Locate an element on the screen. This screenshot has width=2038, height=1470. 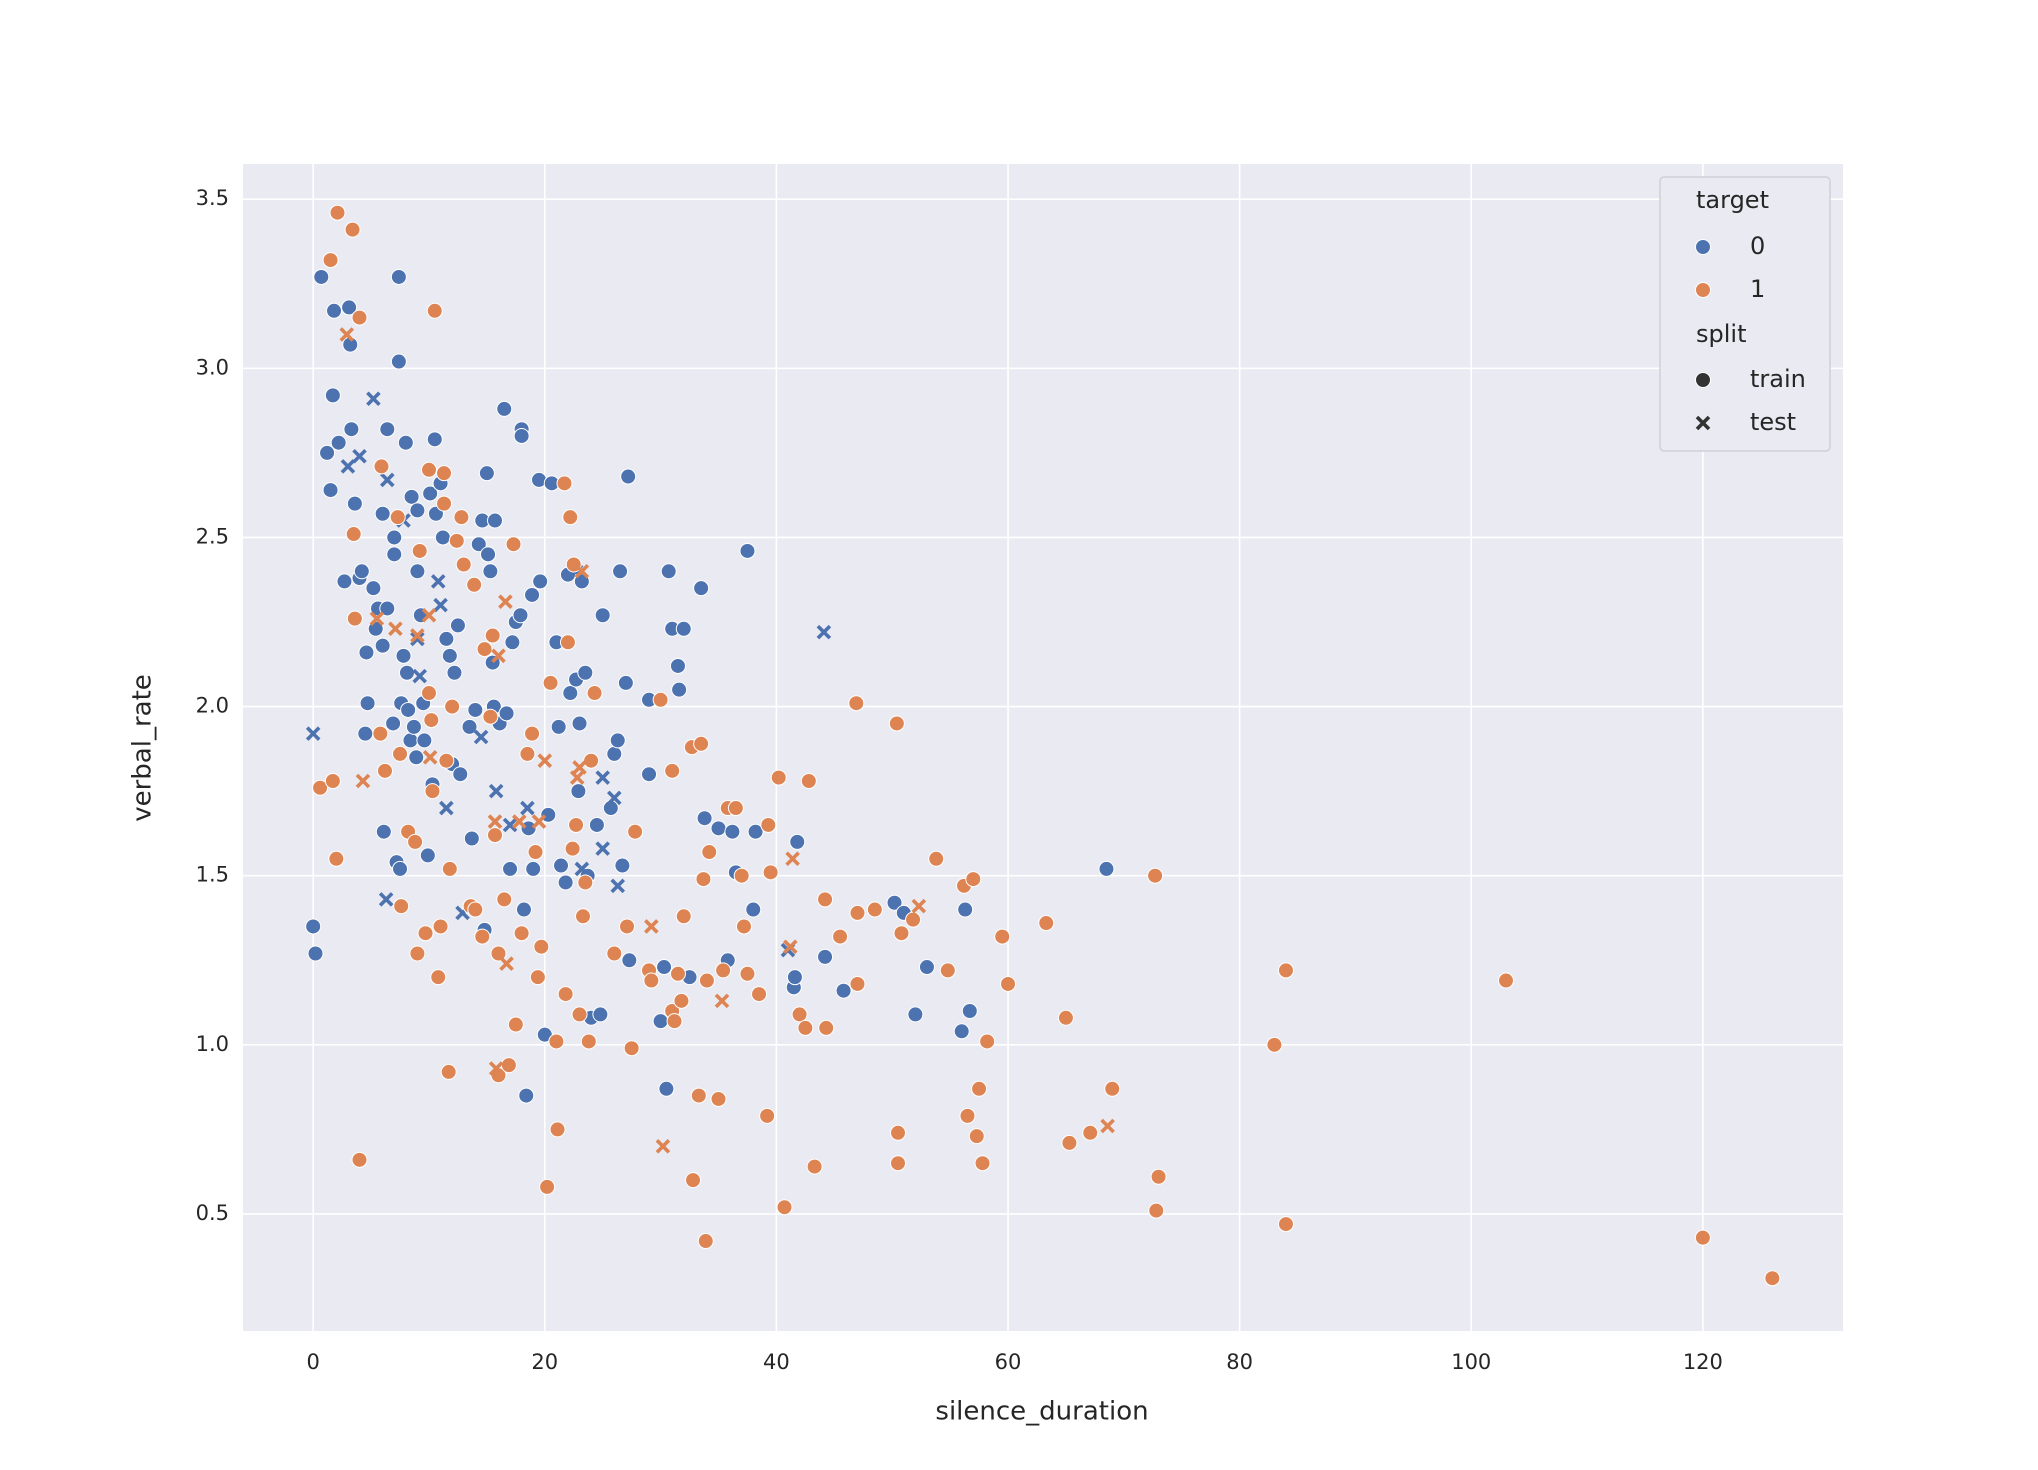
y-tick-label: 3.5 is located at coordinates (212, 198).